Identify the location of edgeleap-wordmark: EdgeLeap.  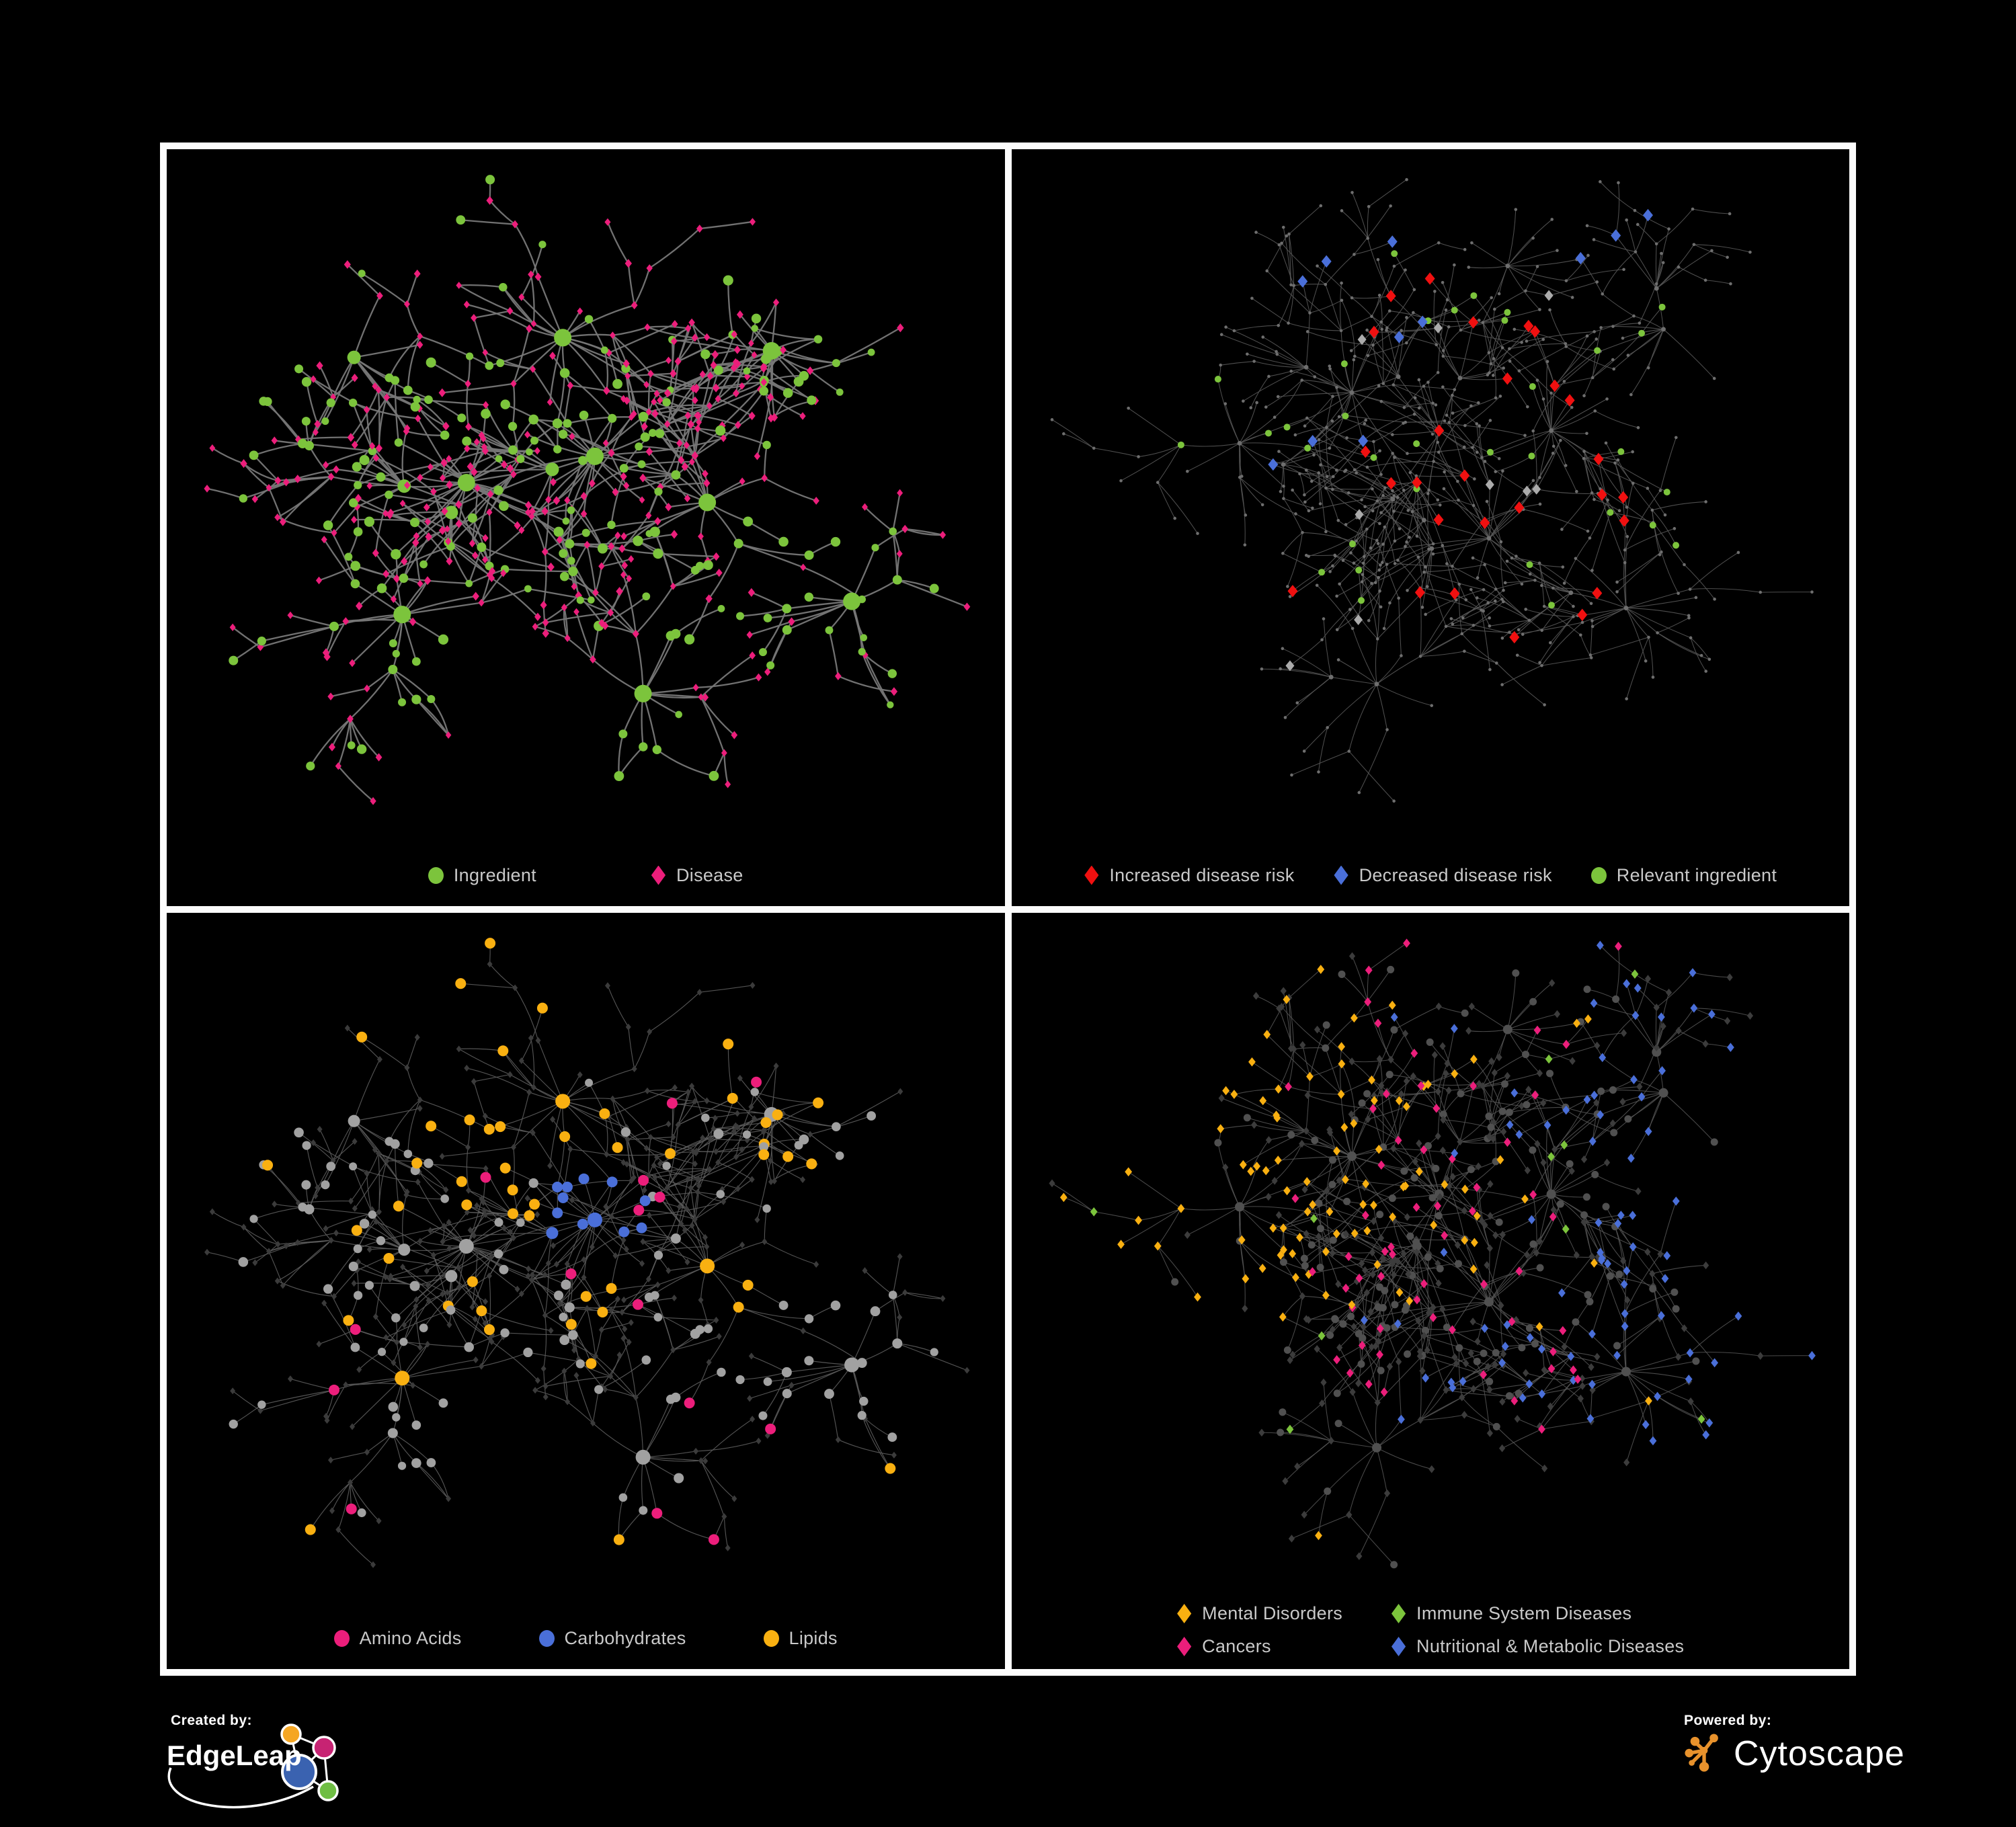
(234, 1755).